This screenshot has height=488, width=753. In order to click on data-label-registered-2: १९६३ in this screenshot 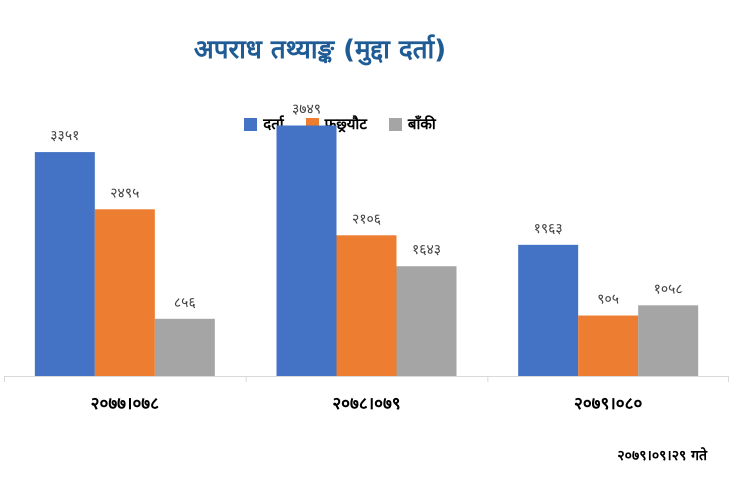, I will do `click(548, 229)`.